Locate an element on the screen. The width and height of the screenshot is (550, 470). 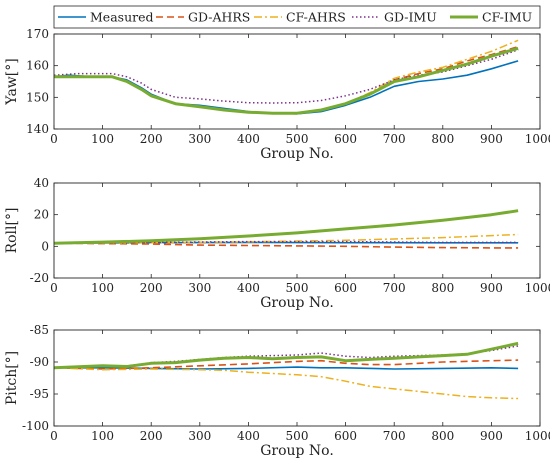
y-tick-label: 40 is located at coordinates (41, 183).